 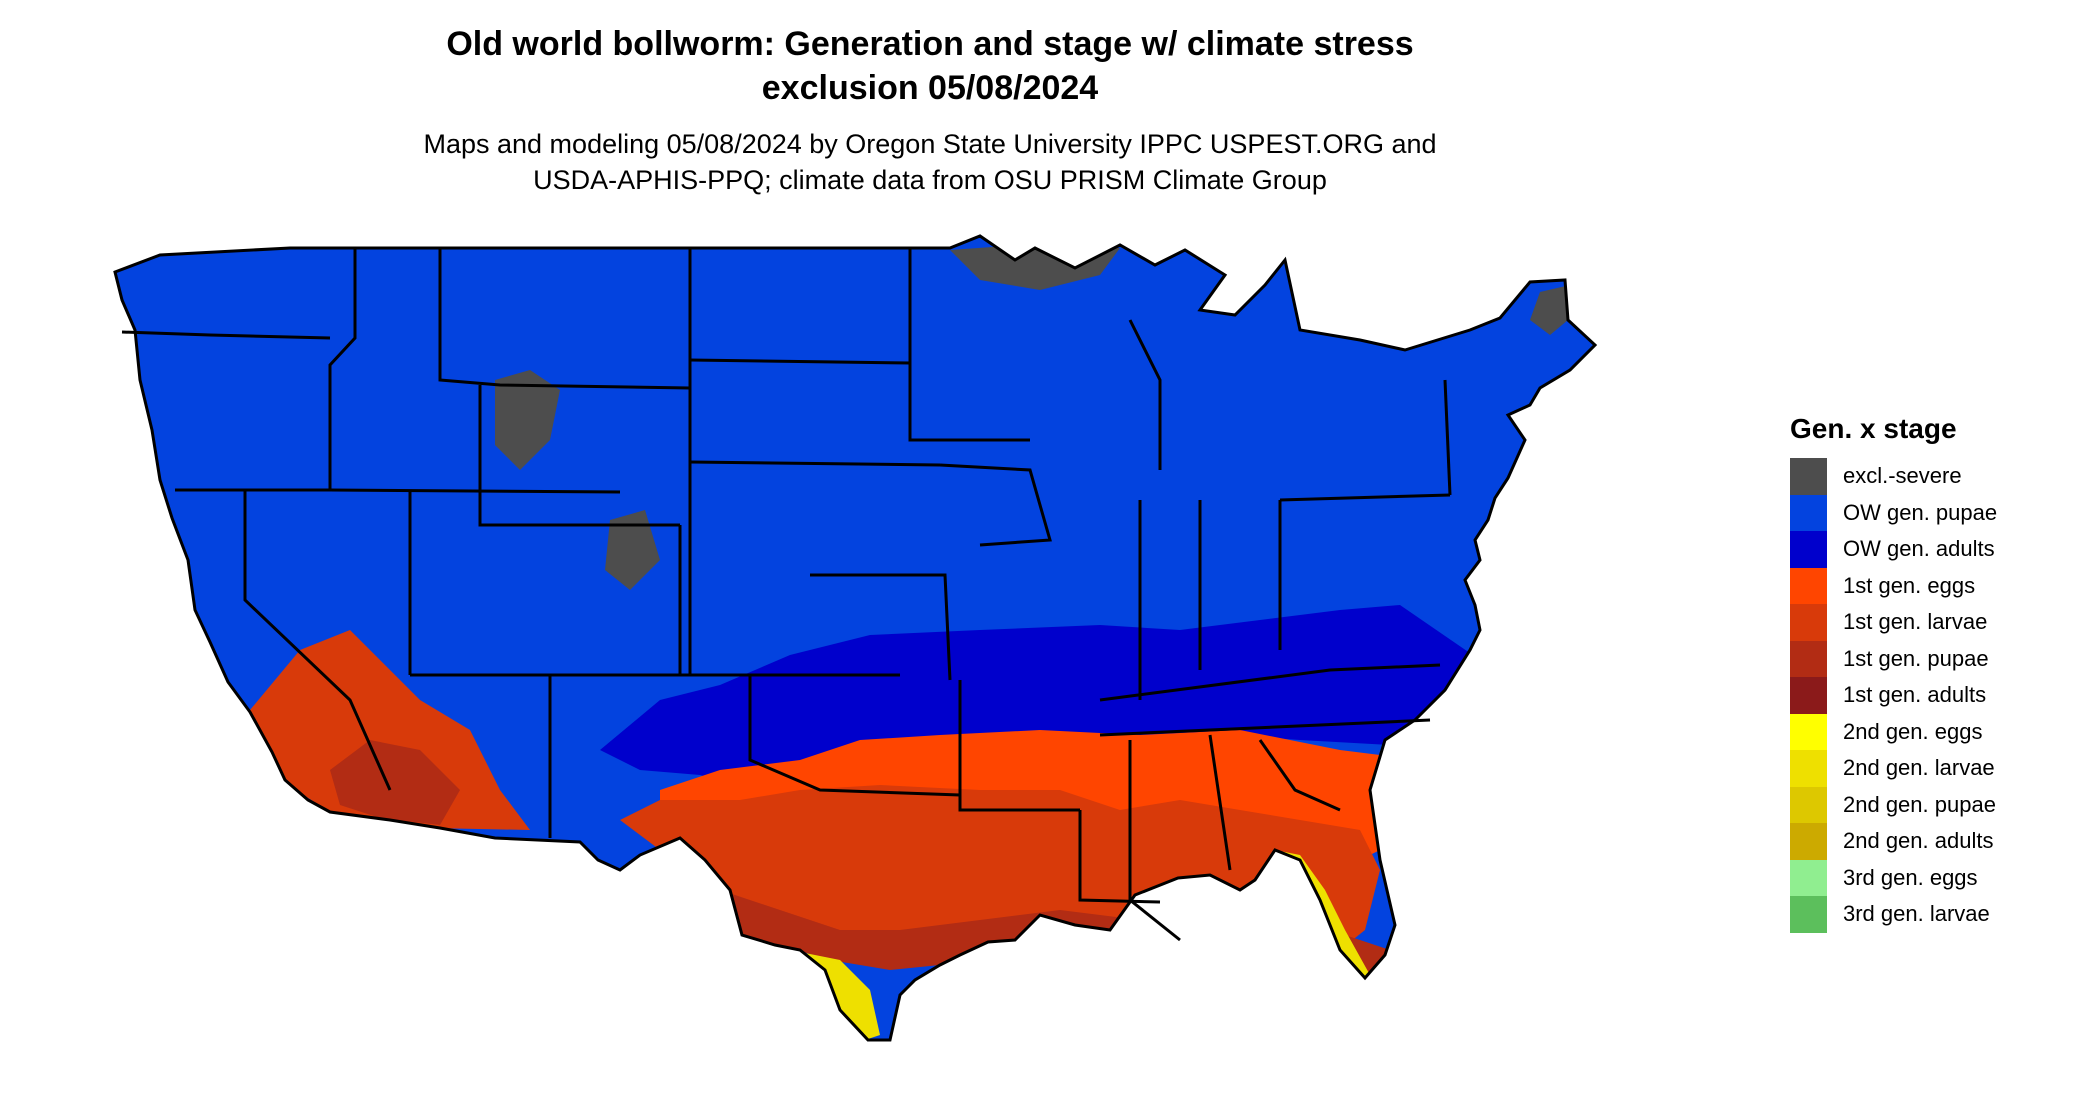 I want to click on legend-item: OW gen. pupae, so click(x=1894, y=512).